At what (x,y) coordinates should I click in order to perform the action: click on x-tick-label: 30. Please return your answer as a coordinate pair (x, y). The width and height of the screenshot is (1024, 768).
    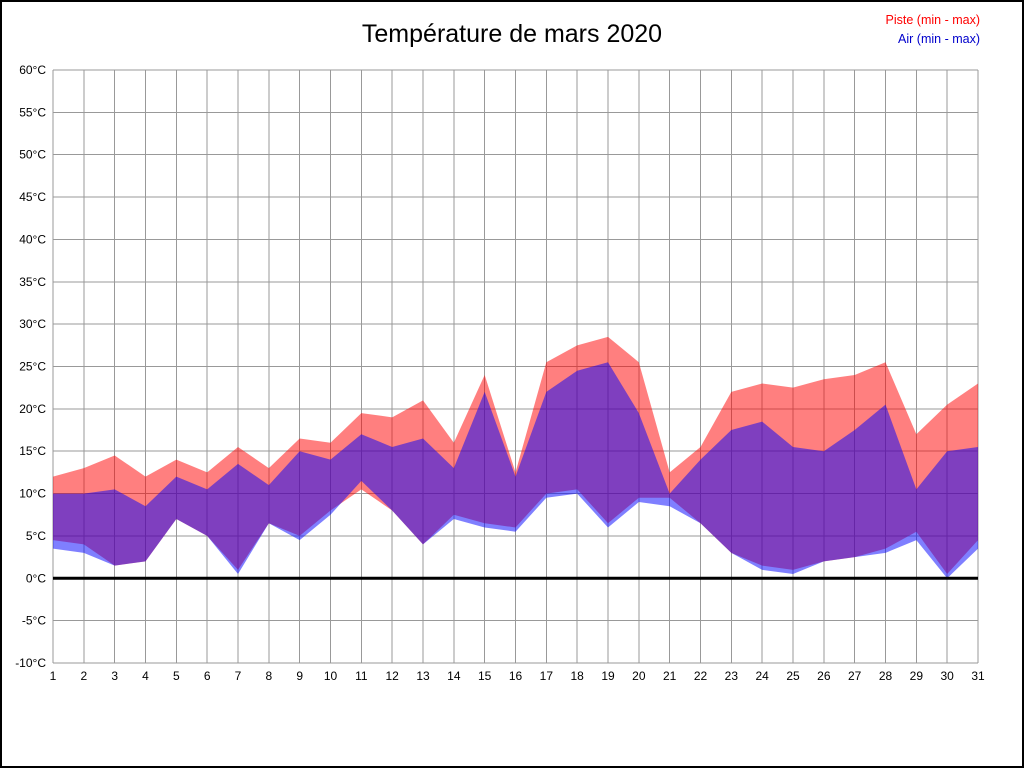
    Looking at the image, I should click on (947, 676).